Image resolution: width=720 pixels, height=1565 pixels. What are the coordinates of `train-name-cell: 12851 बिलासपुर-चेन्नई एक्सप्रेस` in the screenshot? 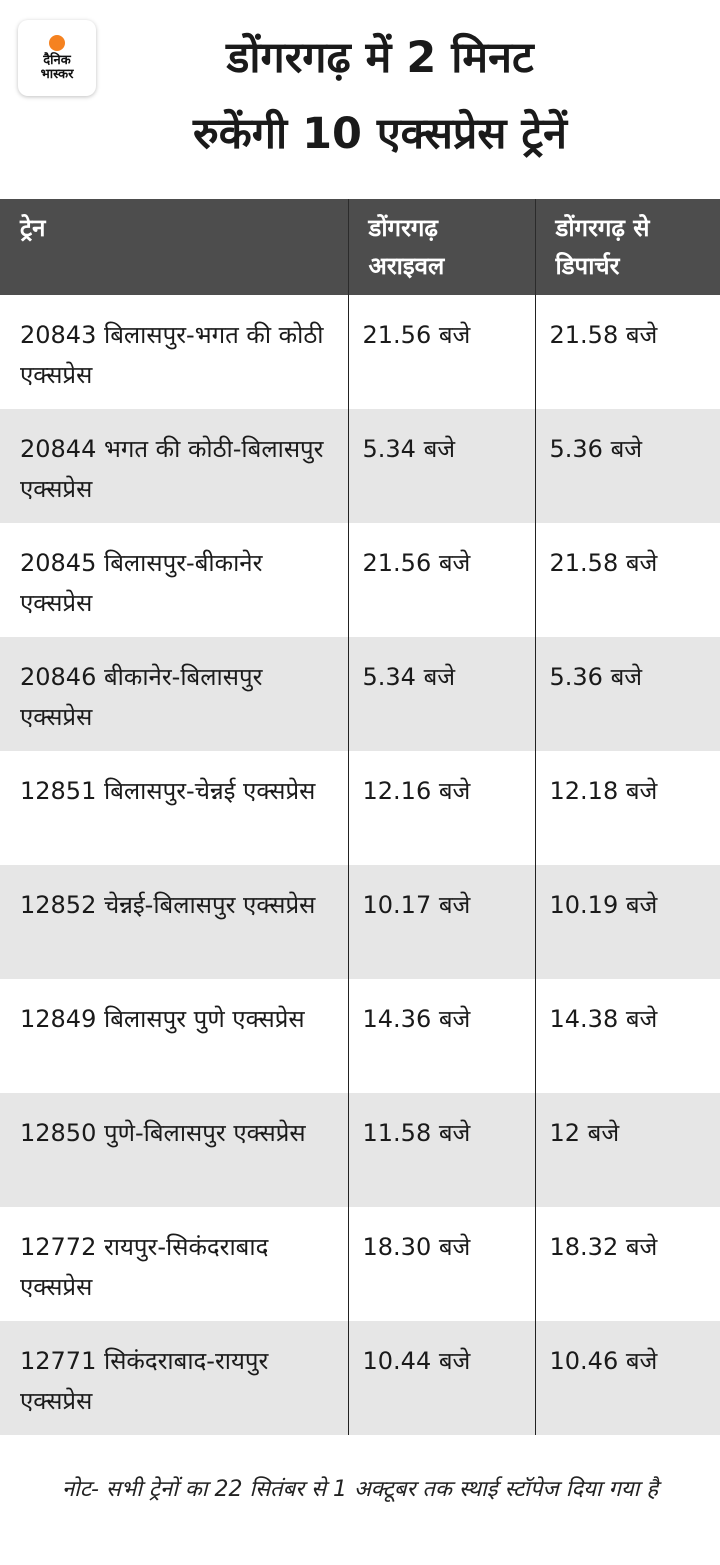 It's located at (174, 808).